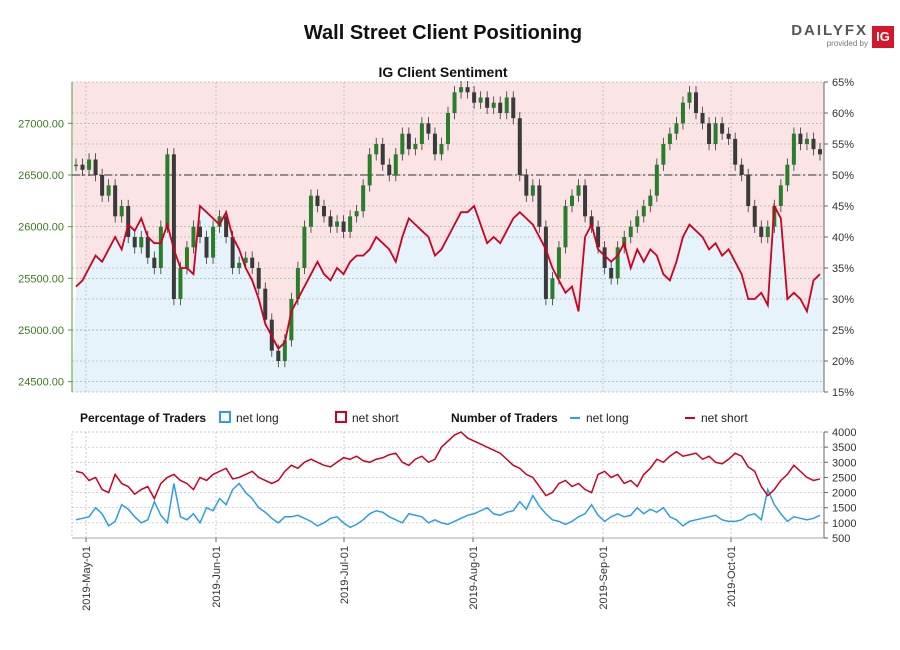  What do you see at coordinates (843, 331) in the screenshot?
I see `right-axis-tick-label: 25%` at bounding box center [843, 331].